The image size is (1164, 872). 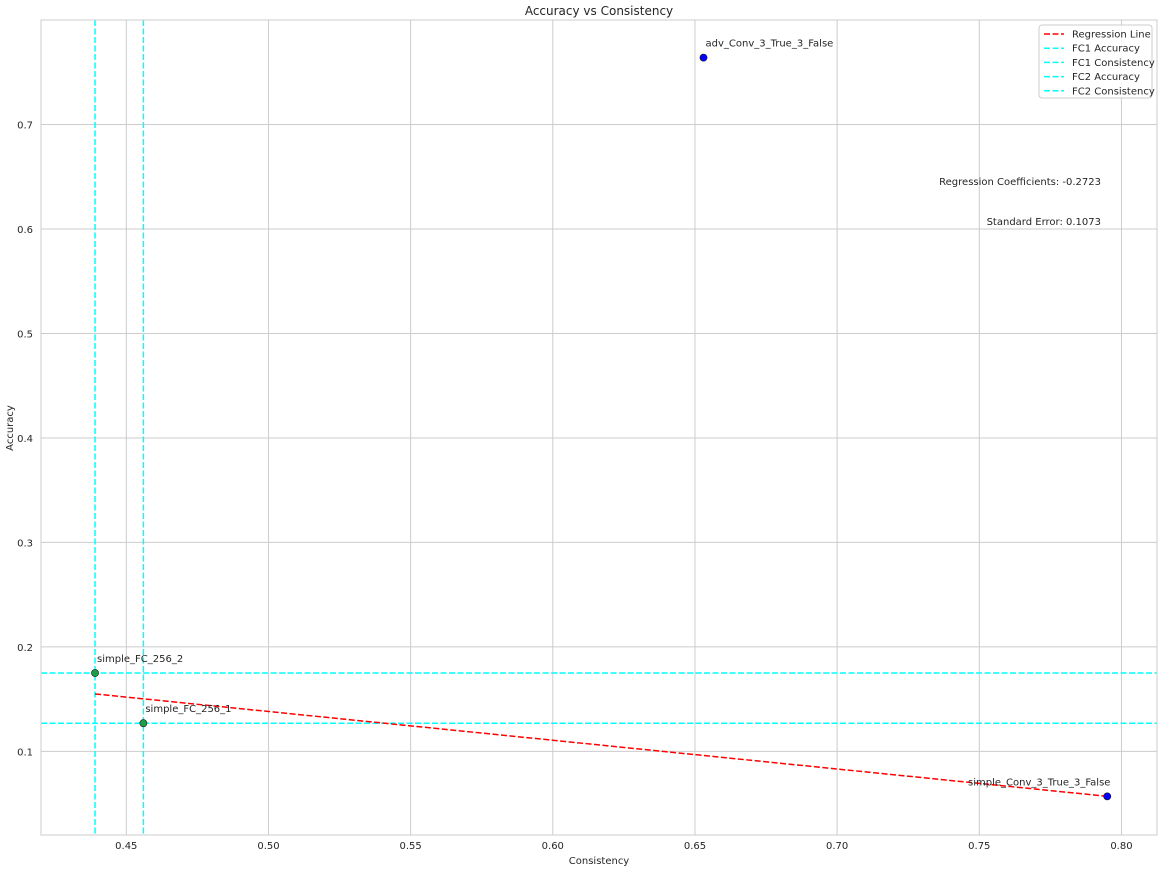 I want to click on point-label: simple_FC_256_2, so click(x=140, y=659).